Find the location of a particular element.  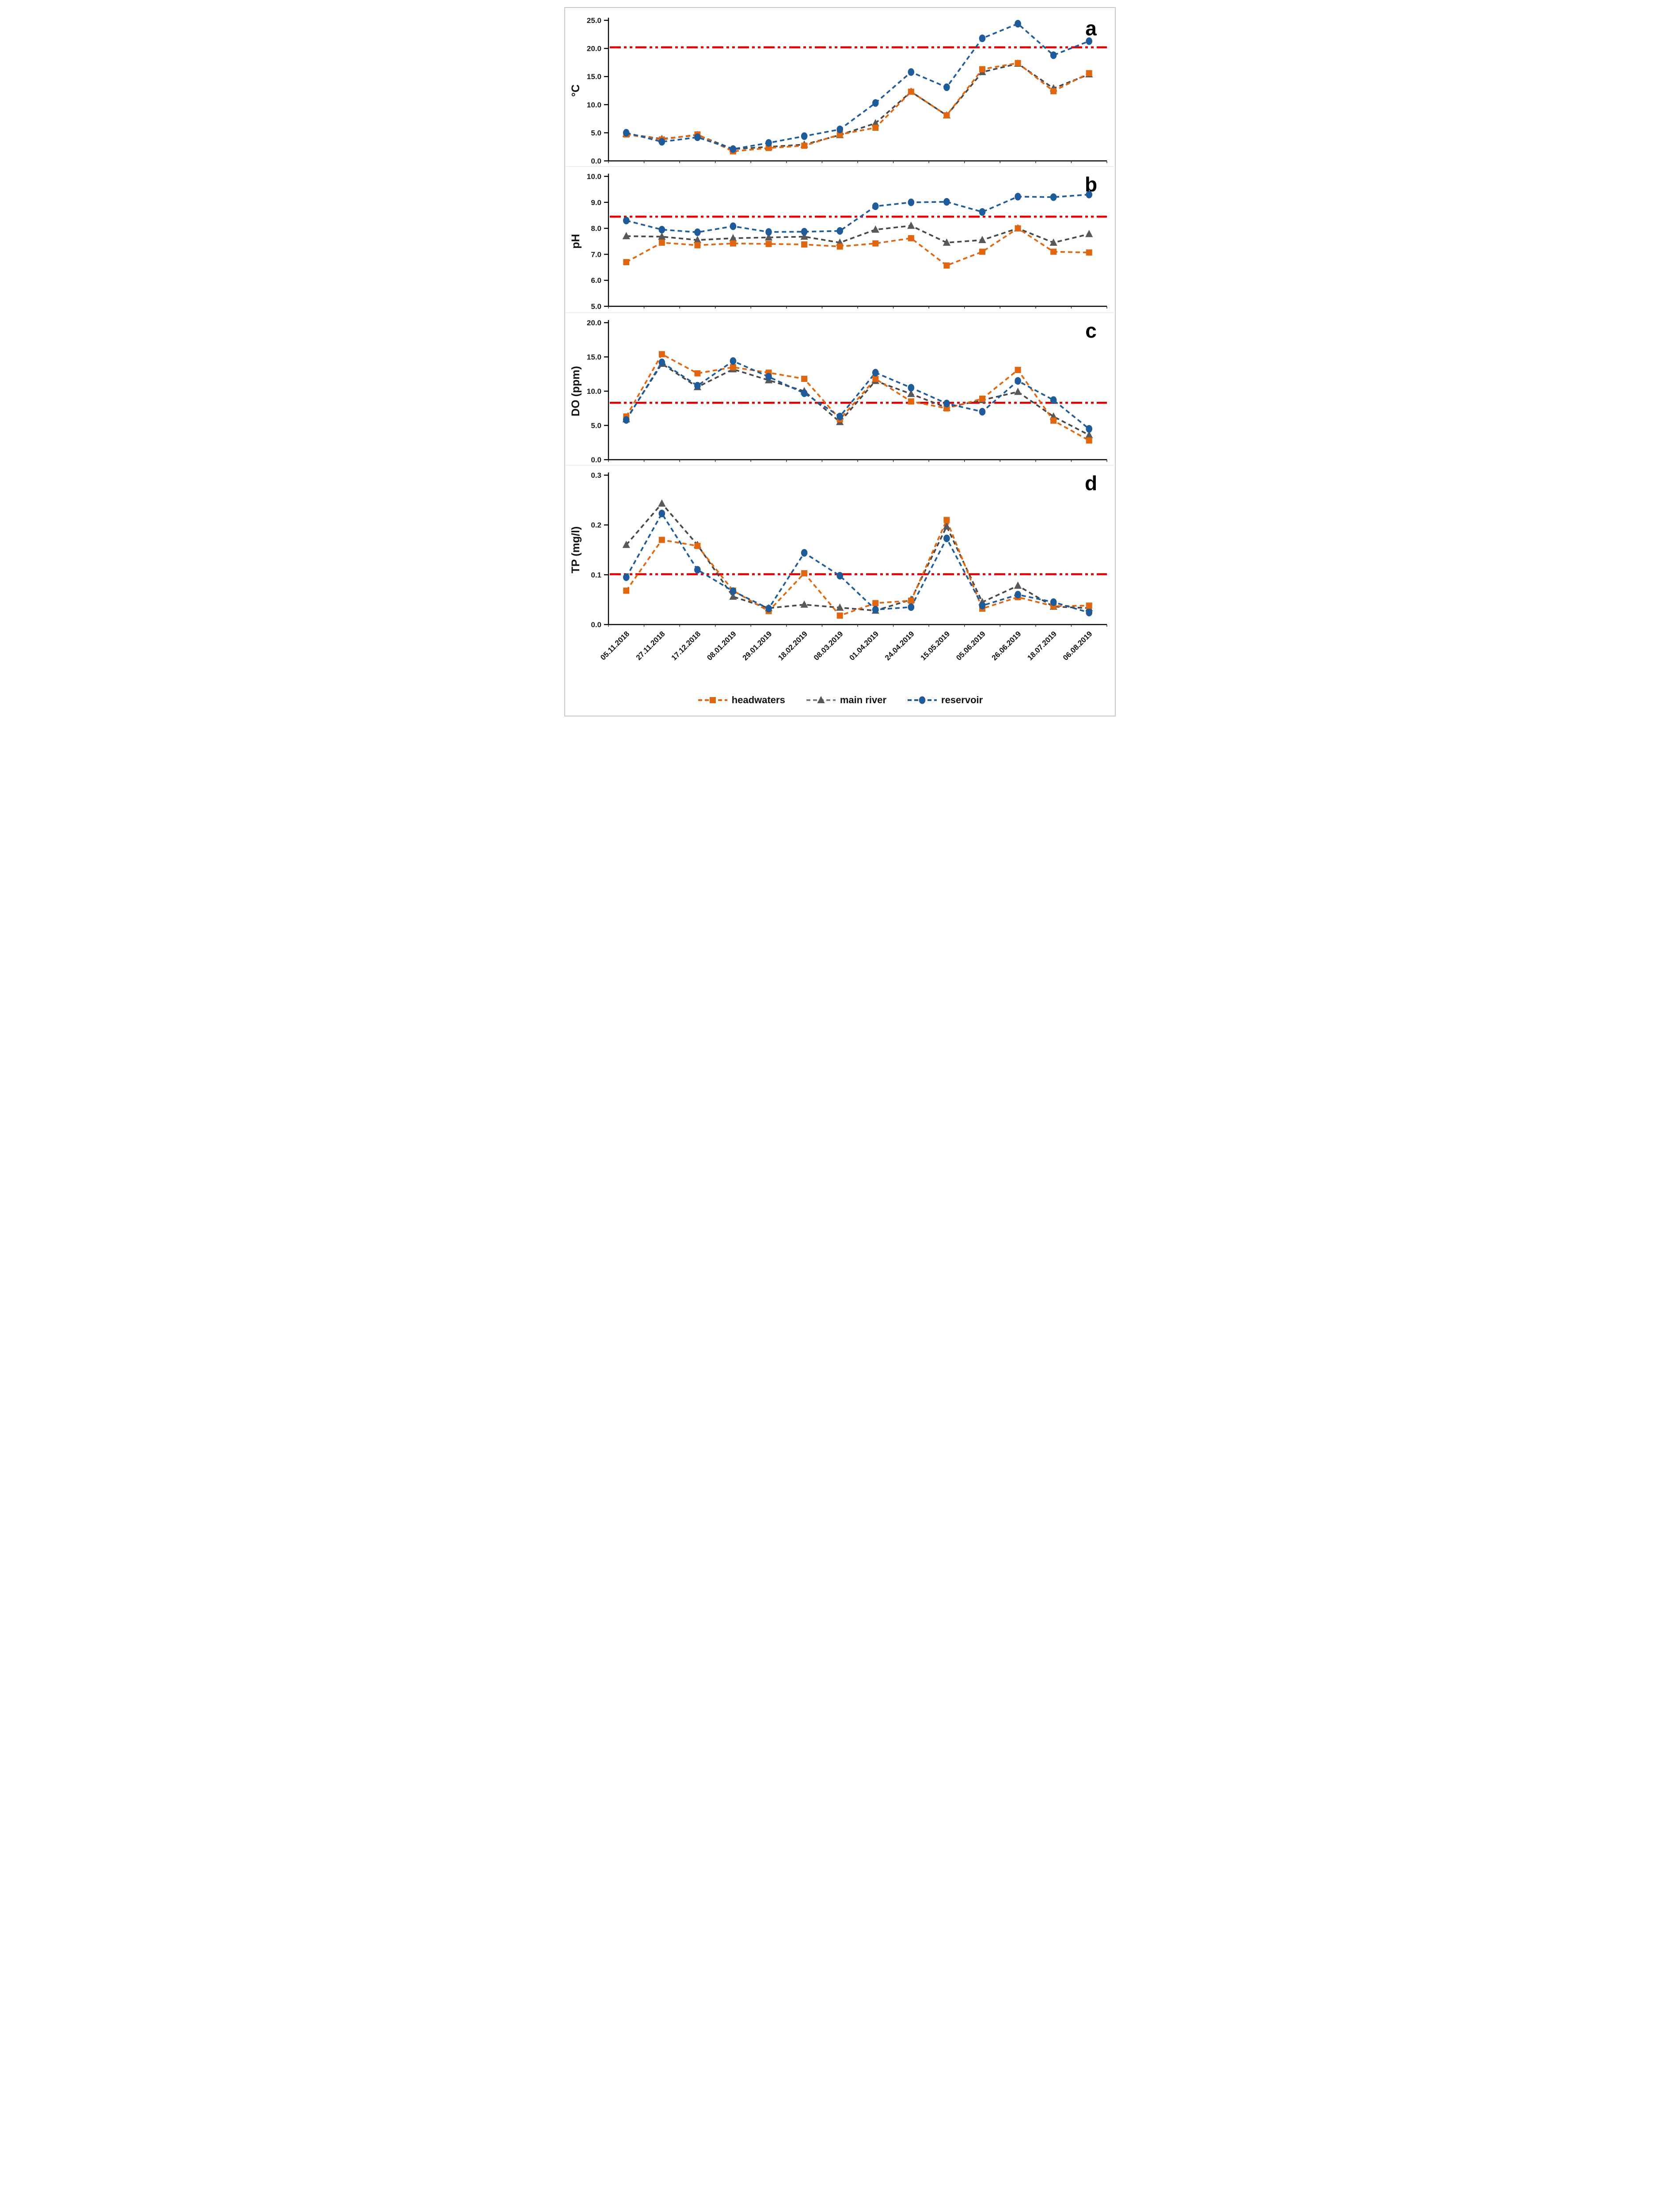

legend-item-reservoir: reservoir is located at coordinates (945, 700).